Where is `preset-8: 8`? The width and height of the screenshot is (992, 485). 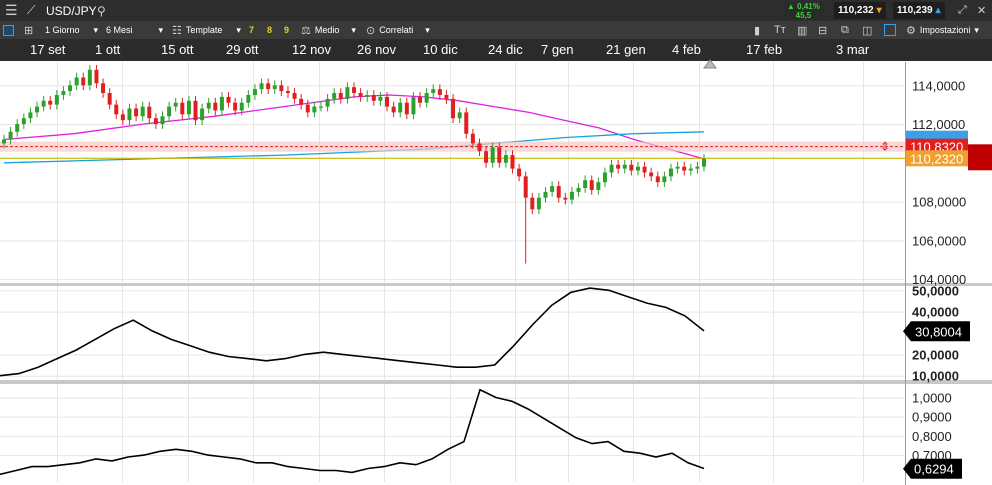 preset-8: 8 is located at coordinates (270, 30).